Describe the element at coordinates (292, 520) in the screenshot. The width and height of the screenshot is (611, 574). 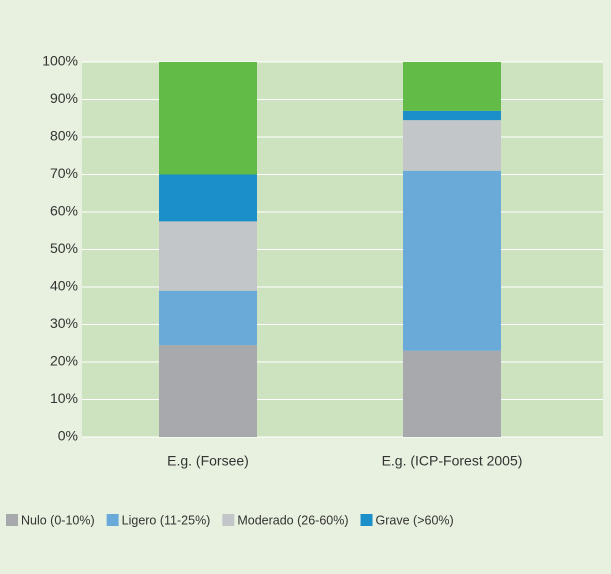
I see `legend-label: Moderado (26-60%)` at that location.